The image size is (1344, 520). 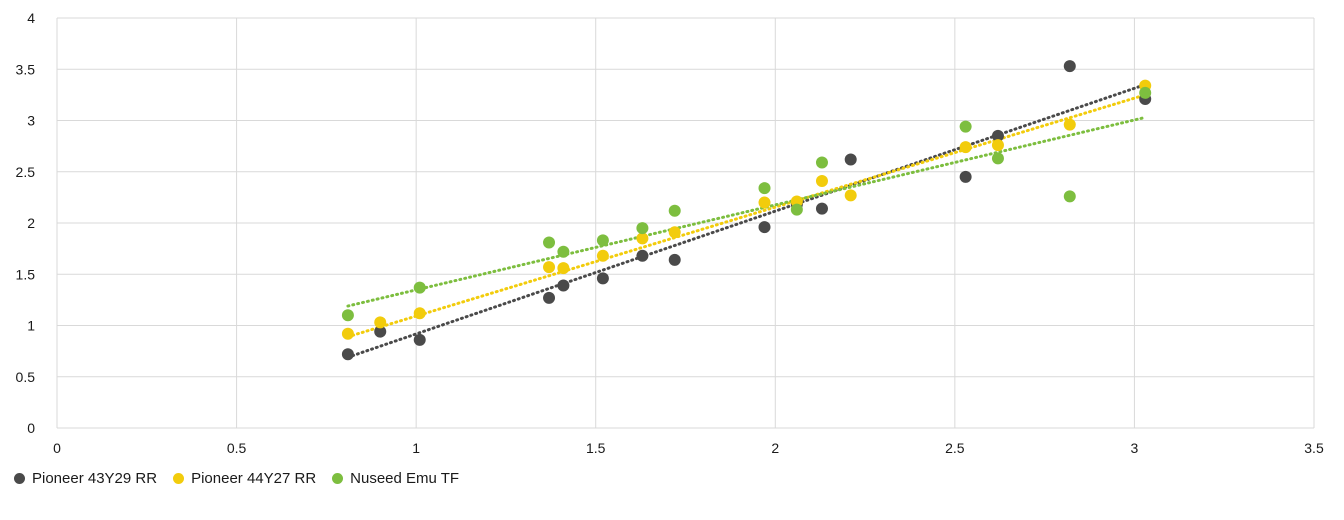 What do you see at coordinates (775, 448) in the screenshot?
I see `x-tick-label: 2` at bounding box center [775, 448].